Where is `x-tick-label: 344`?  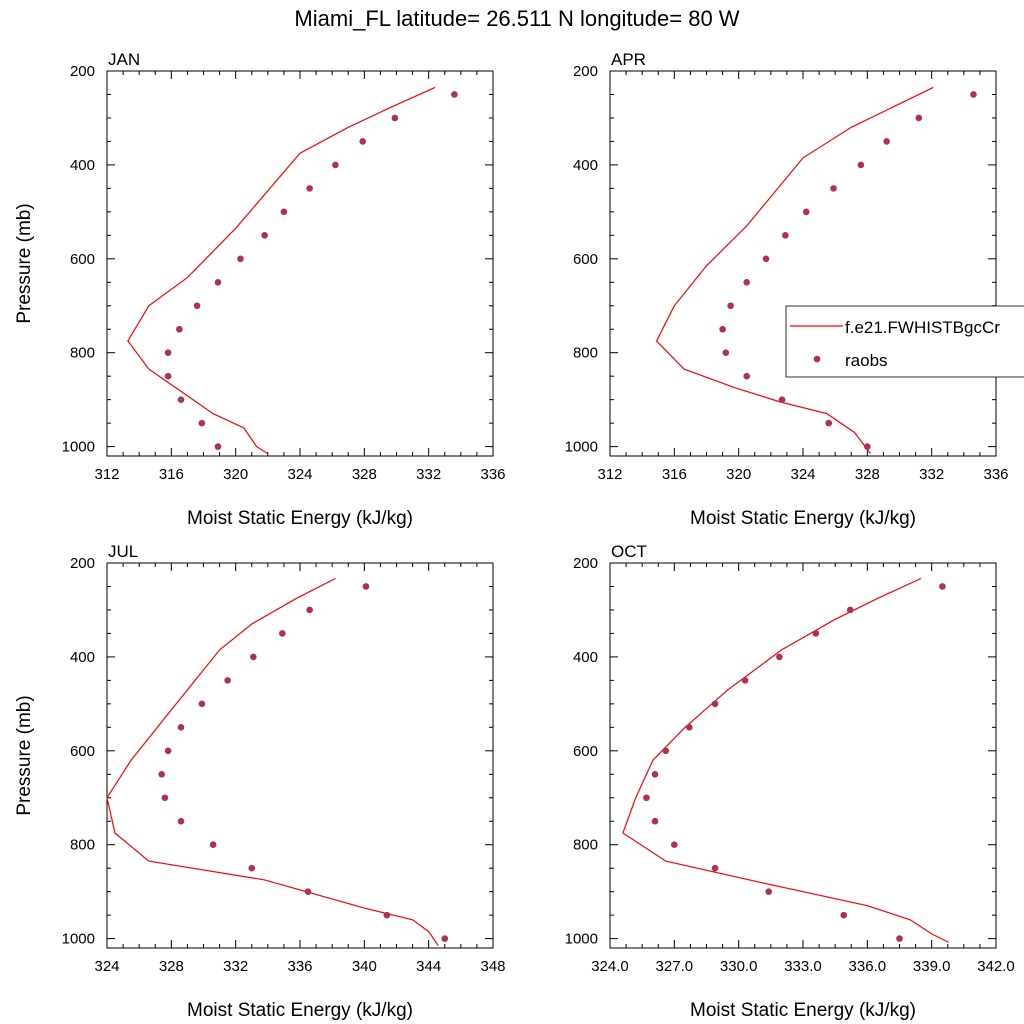
x-tick-label: 344 is located at coordinates (428, 966).